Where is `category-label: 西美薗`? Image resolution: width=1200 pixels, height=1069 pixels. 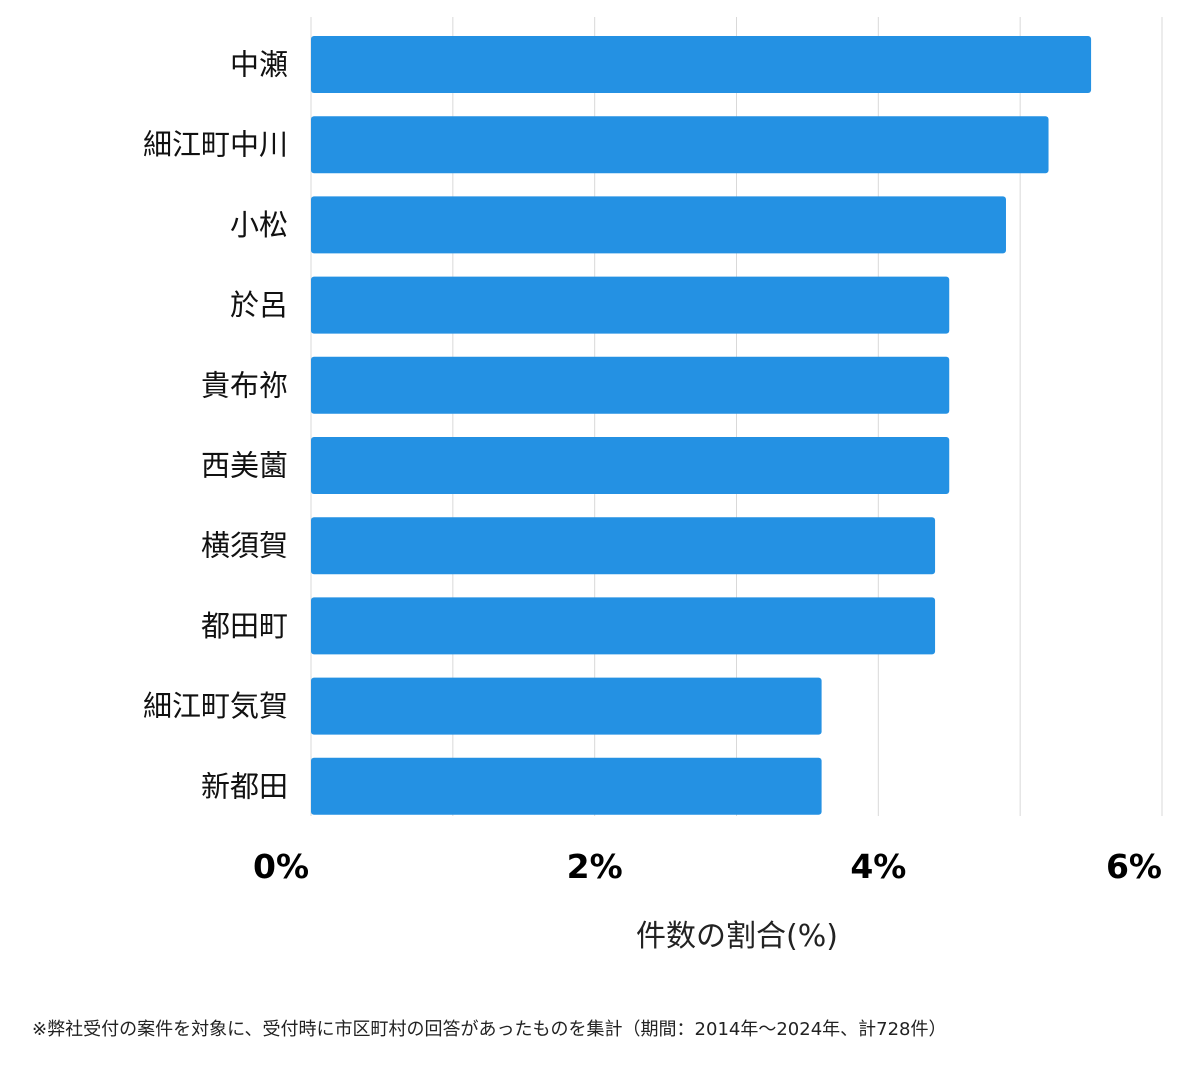
category-label: 西美薗 is located at coordinates (244, 466).